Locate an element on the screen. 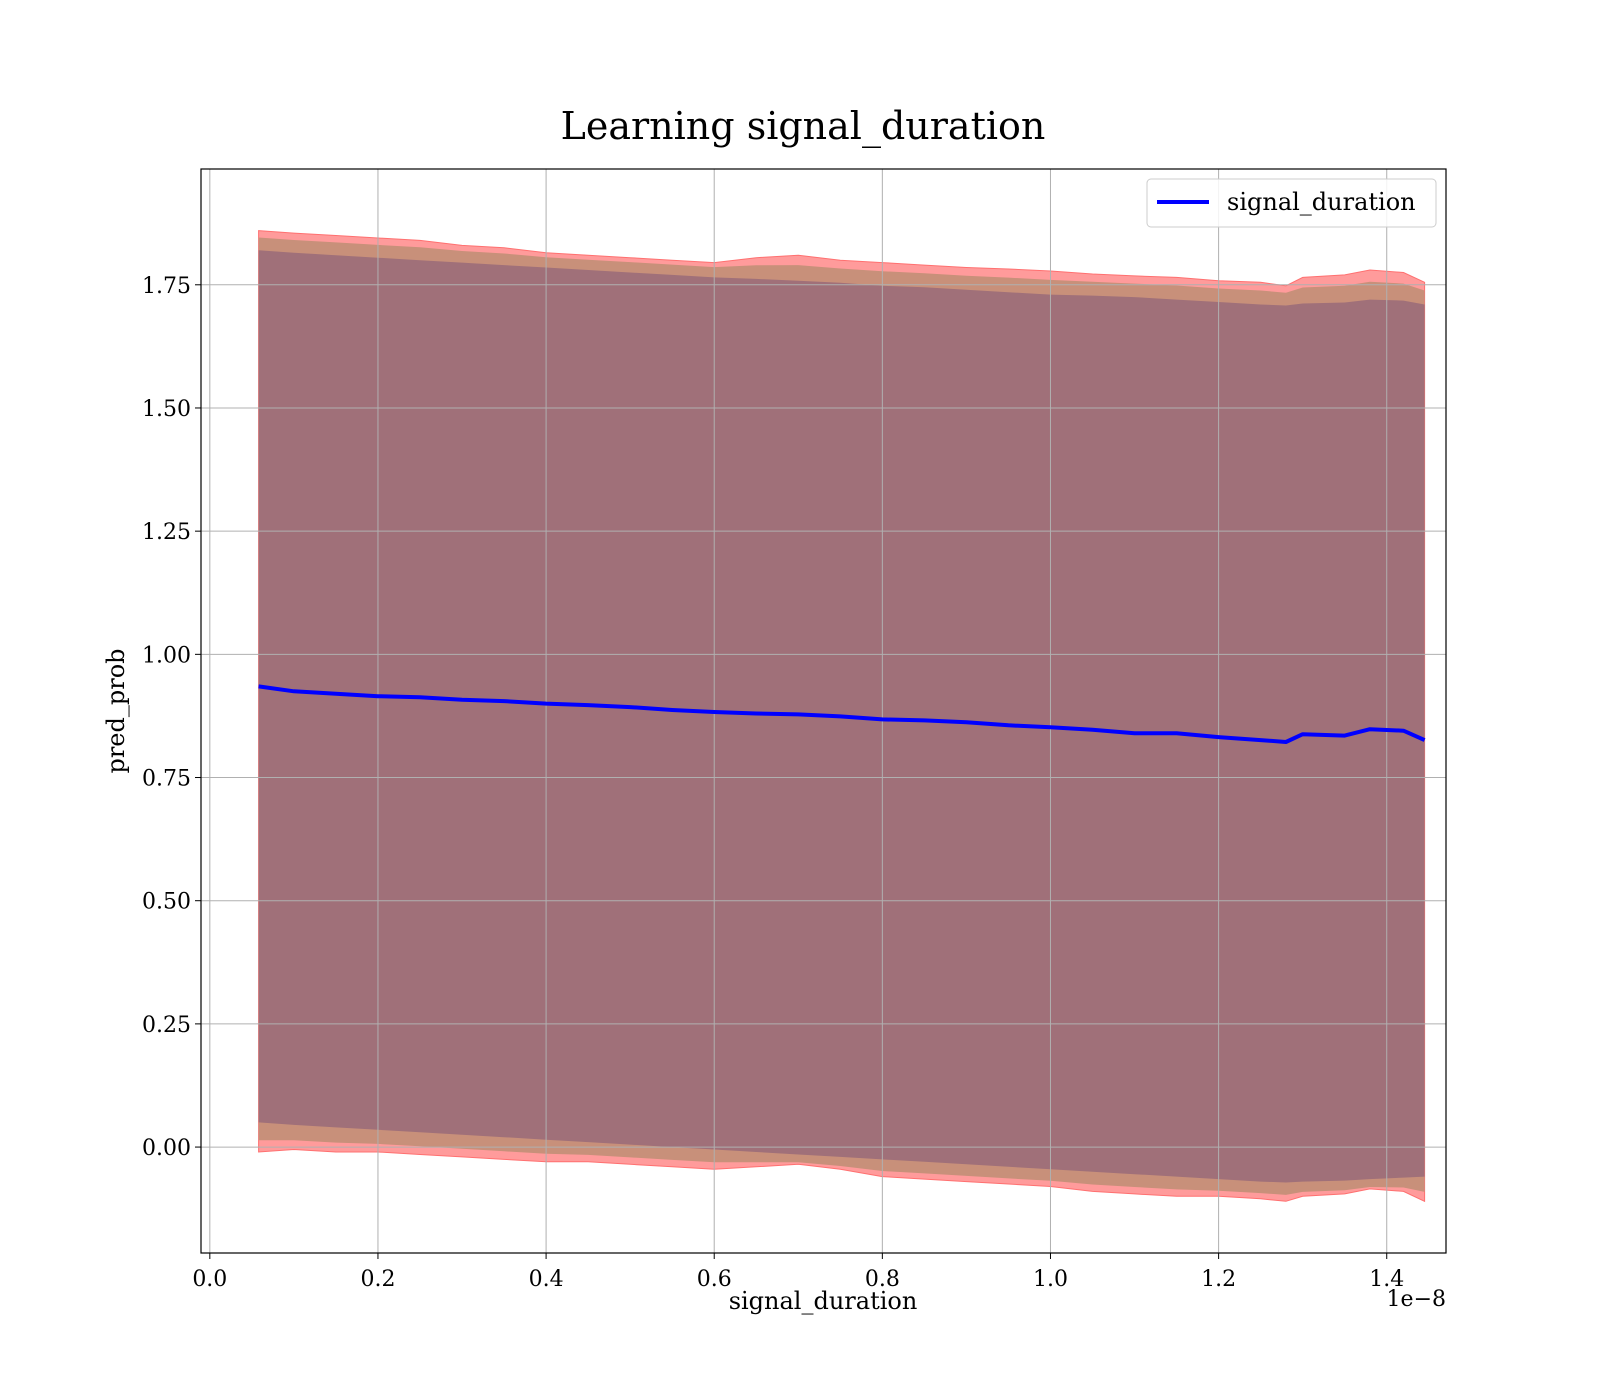 The height and width of the screenshot is (1400, 1600). x-tick-label-1: 0.2 is located at coordinates (377, 1279).